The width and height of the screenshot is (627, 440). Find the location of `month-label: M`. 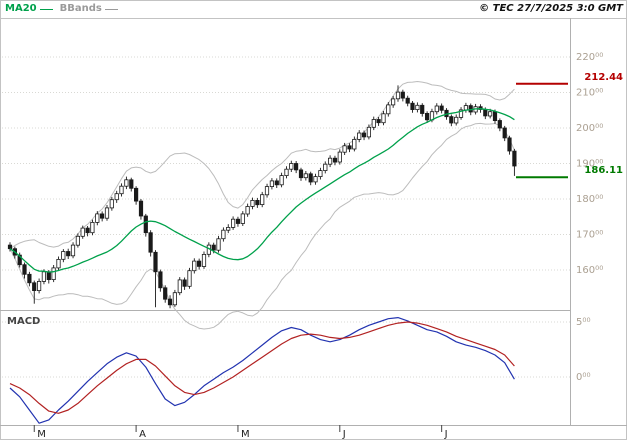

month-label: M is located at coordinates (41, 434).